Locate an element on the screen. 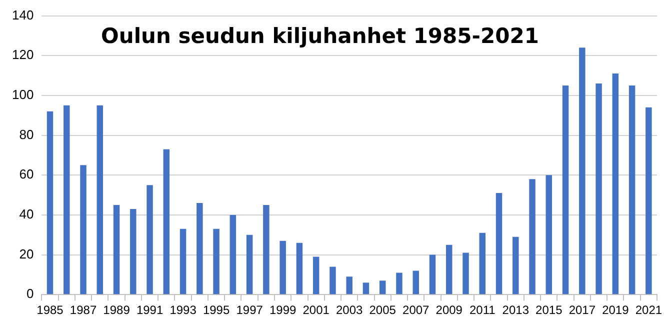 Image resolution: width=671 pixels, height=325 pixels. y-tick-label: 120 is located at coordinates (23, 54).